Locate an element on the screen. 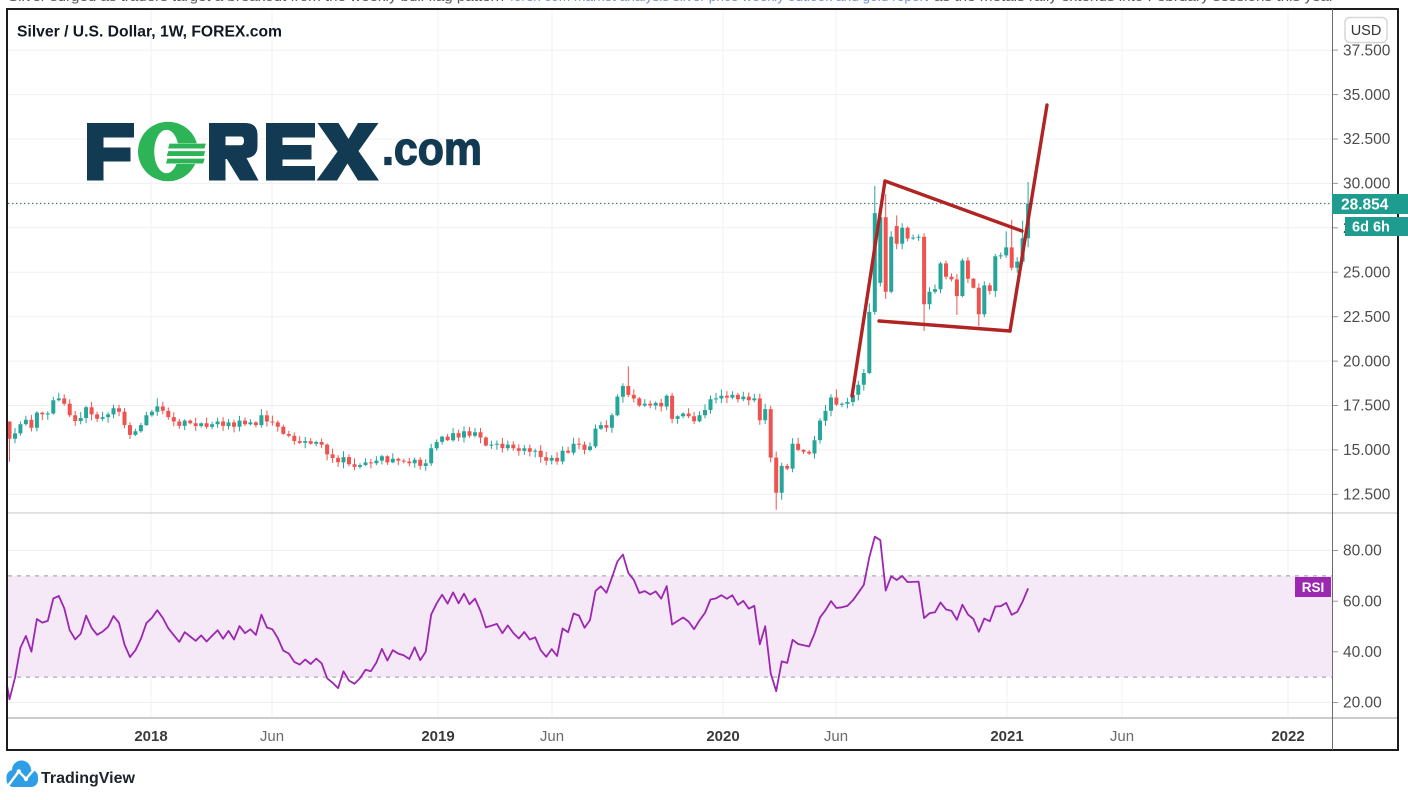 The width and height of the screenshot is (1408, 800). svg-text: TradingView is located at coordinates (88, 778).